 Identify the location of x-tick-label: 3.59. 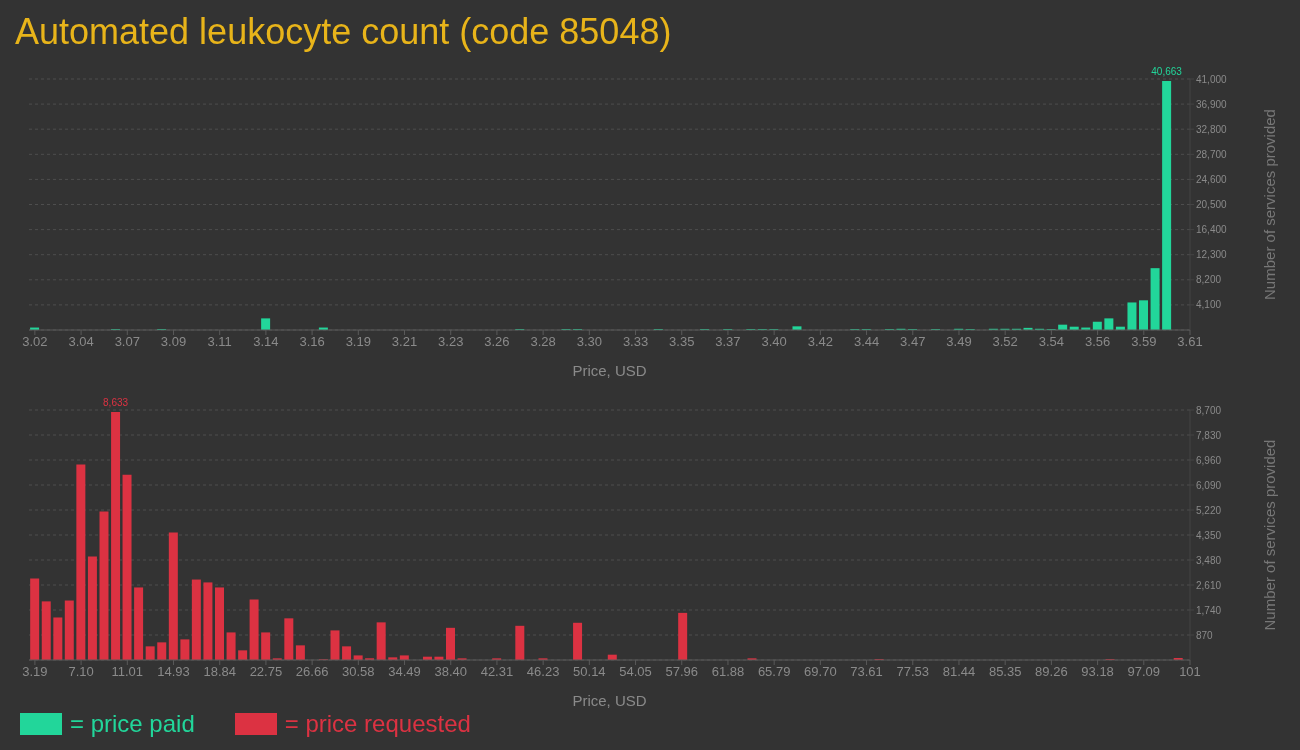
(1144, 342).